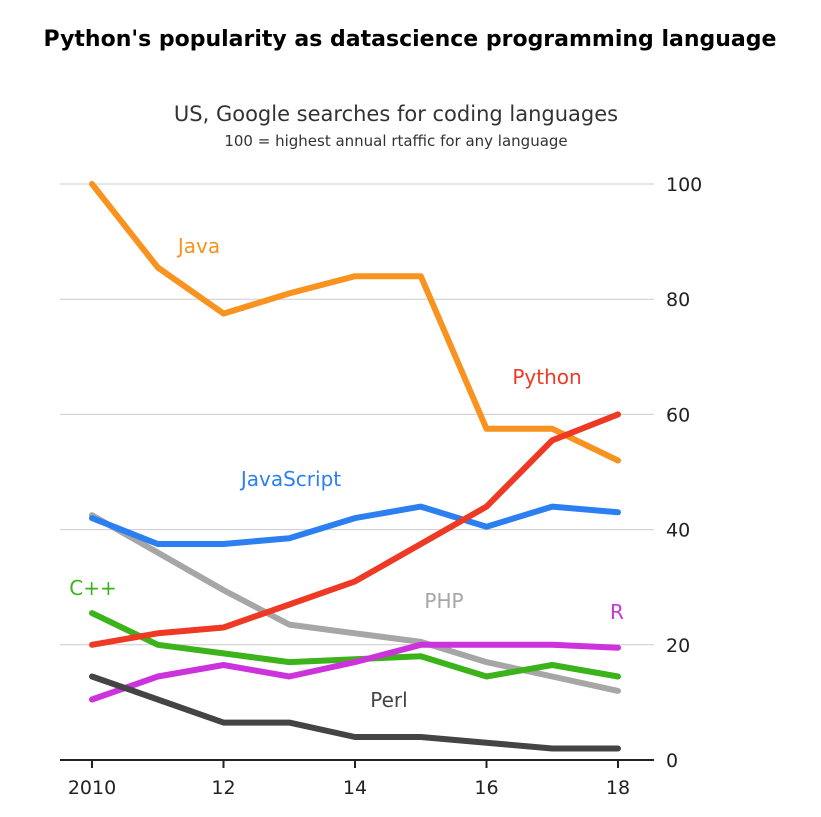 Image resolution: width=821 pixels, height=817 pixels. I want to click on series-label-javascript: JavaScript, so click(290, 479).